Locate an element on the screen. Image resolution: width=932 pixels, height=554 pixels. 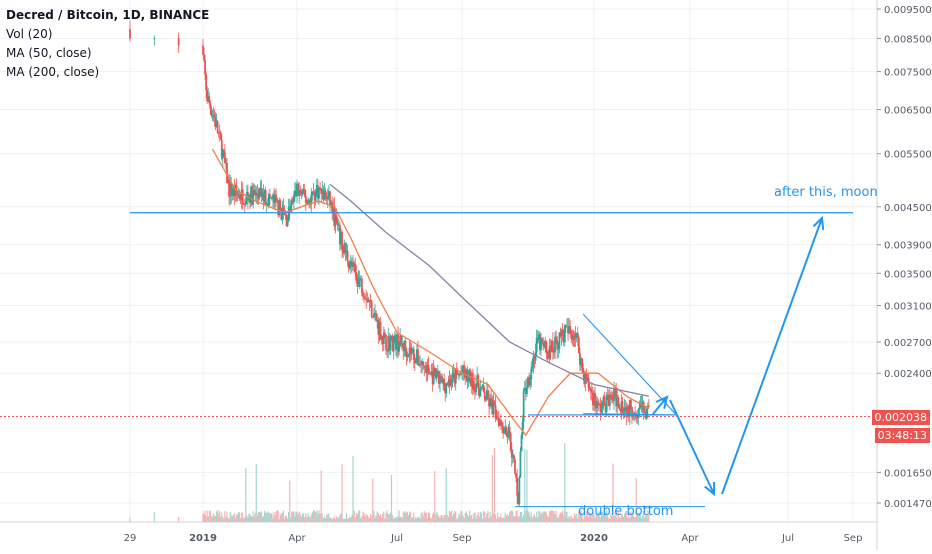
double-bottom-annotation: double bottom is located at coordinates (625, 511).